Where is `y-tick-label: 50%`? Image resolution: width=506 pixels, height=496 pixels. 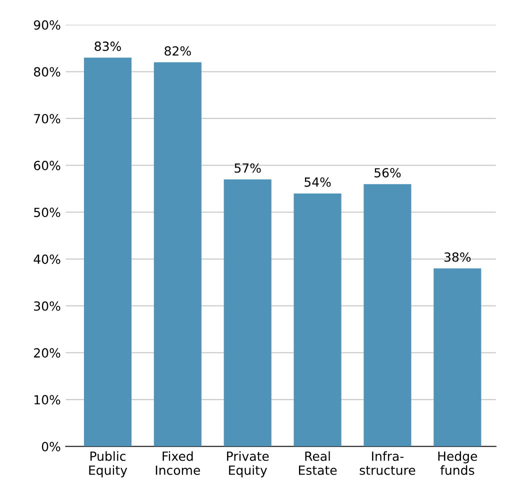 y-tick-label: 50% is located at coordinates (47, 213).